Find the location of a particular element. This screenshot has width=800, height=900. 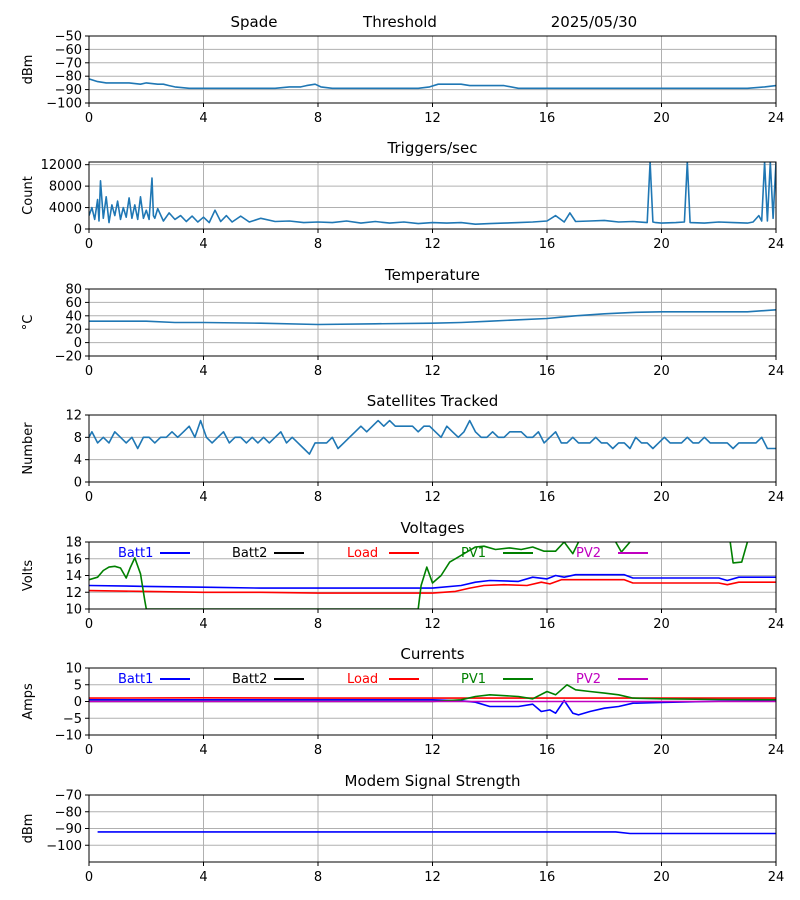

legend-label-load: Load is located at coordinates (362, 553).